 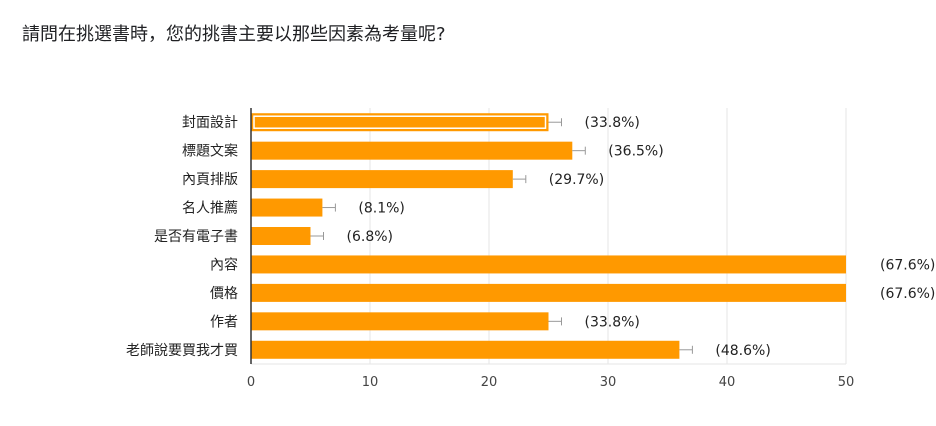 What do you see at coordinates (489, 382) in the screenshot?
I see `x-tick-label: 20` at bounding box center [489, 382].